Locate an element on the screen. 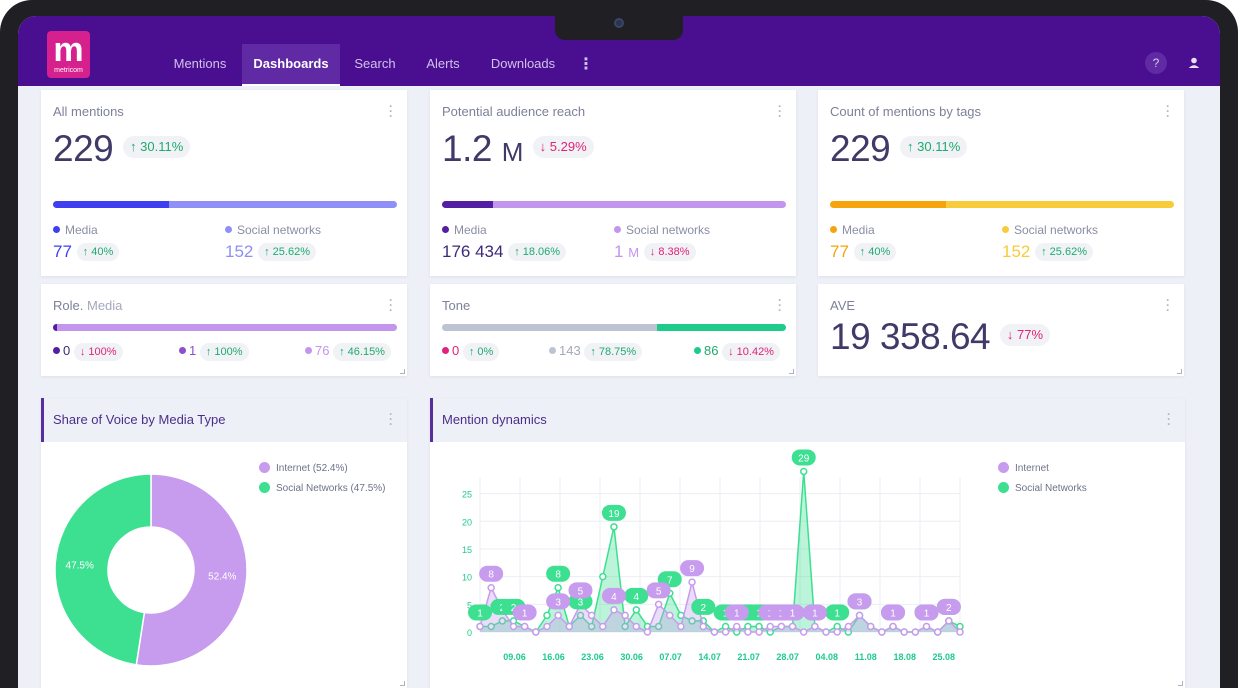 This screenshot has width=1238, height=688. user-icon is located at coordinates (1194, 63).